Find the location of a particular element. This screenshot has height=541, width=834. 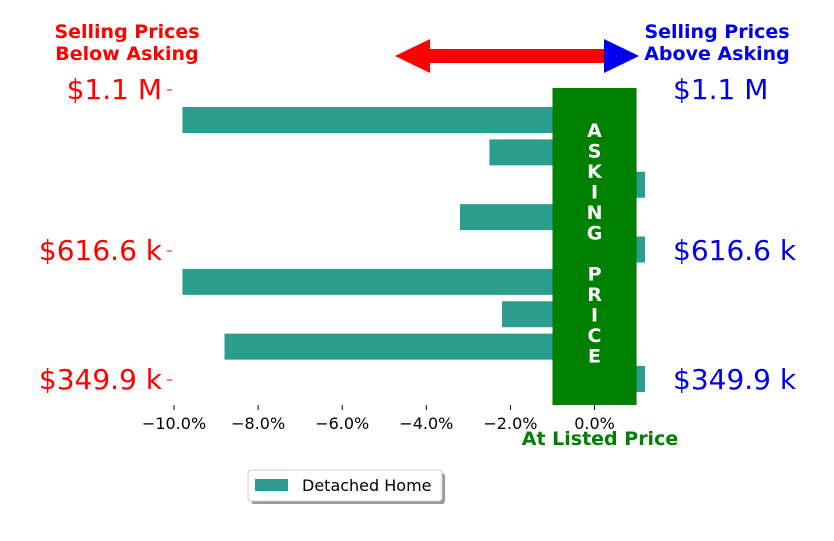

legend-label: Detached Home is located at coordinates (367, 485).